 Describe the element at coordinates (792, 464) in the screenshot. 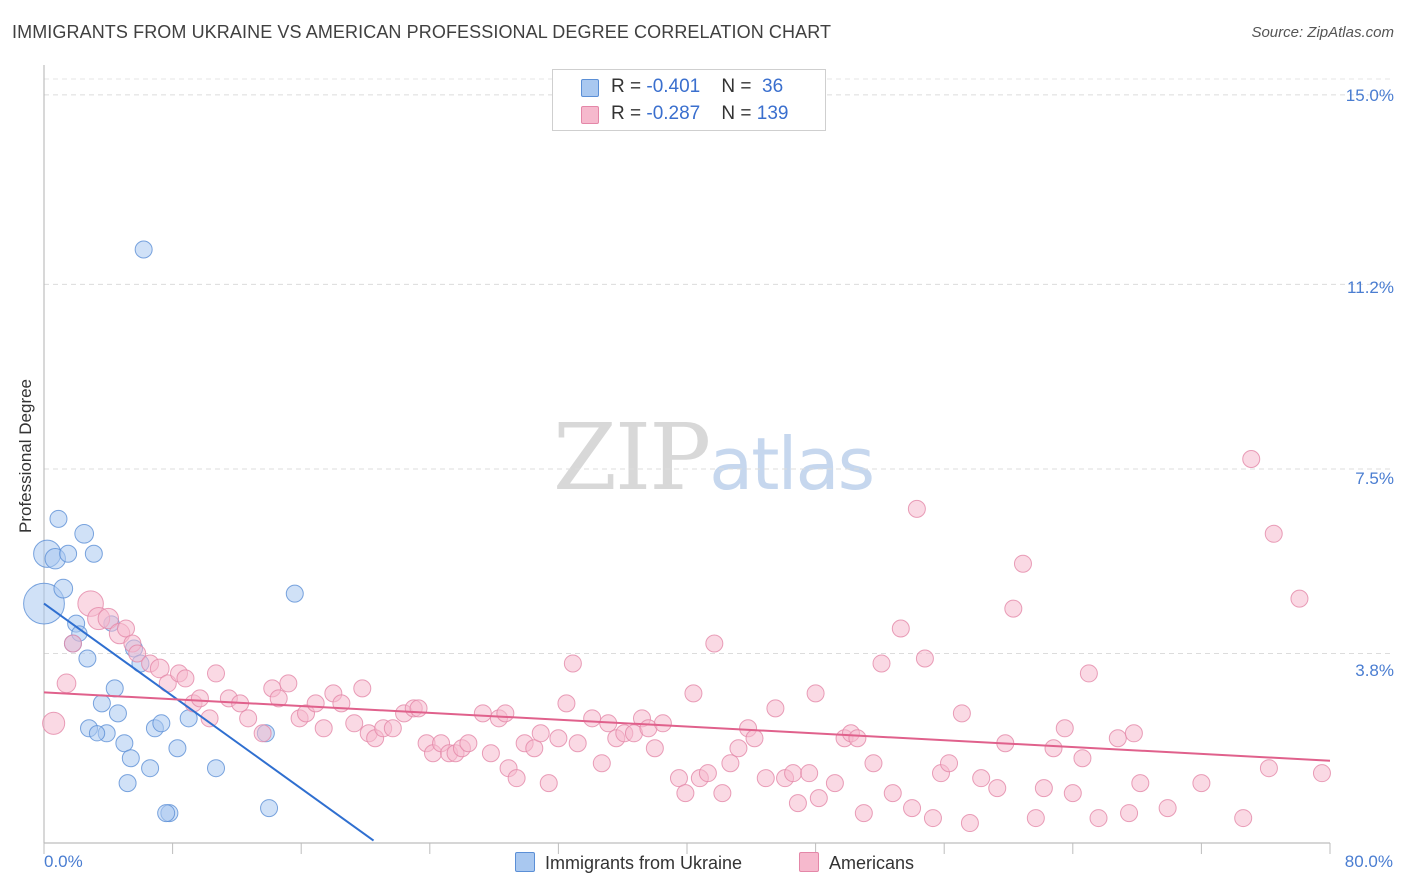

I see `watermark-atlas: atlas` at that location.